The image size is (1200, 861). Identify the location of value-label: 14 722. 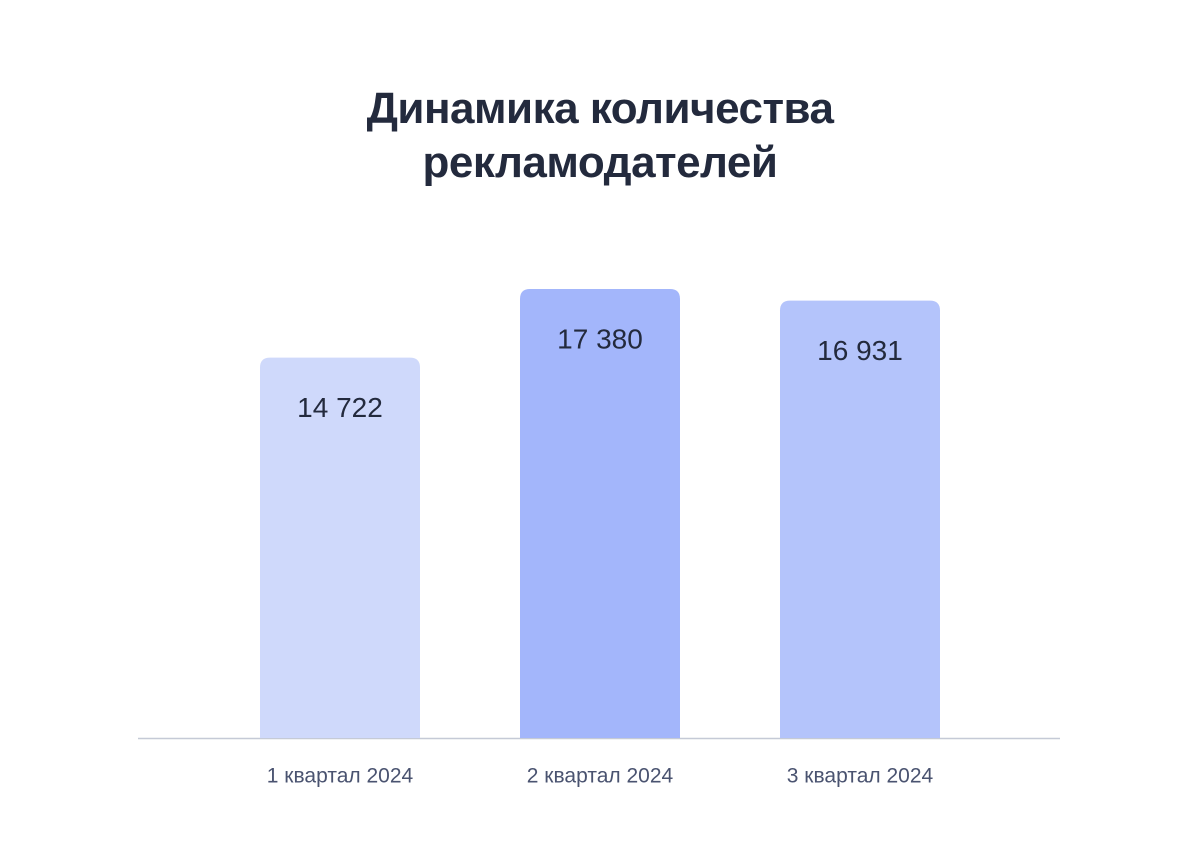
(340, 407).